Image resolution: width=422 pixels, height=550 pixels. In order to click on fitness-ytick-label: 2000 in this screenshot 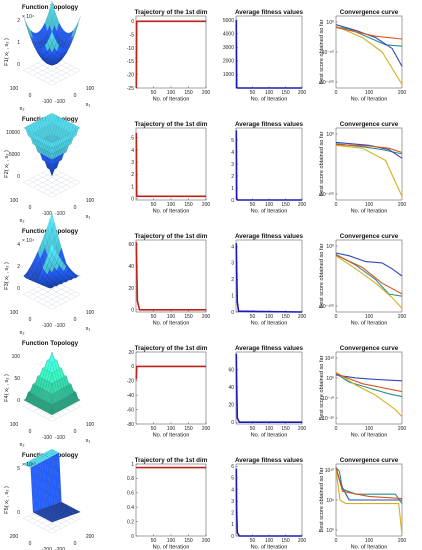, I will do `click(228, 62)`.